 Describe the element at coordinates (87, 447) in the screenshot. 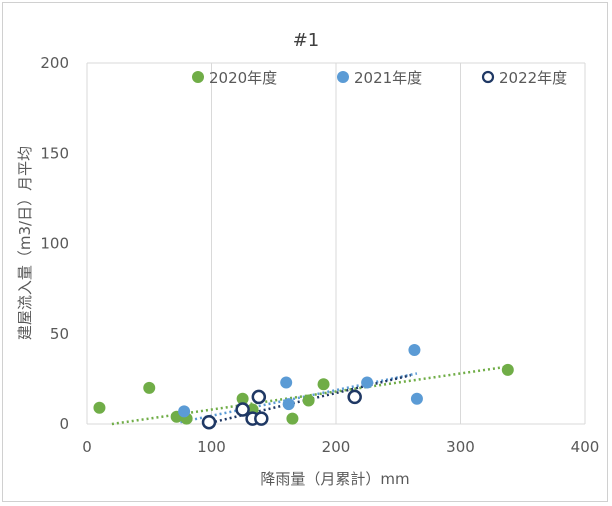

I see `x-tick-label: 0` at that location.